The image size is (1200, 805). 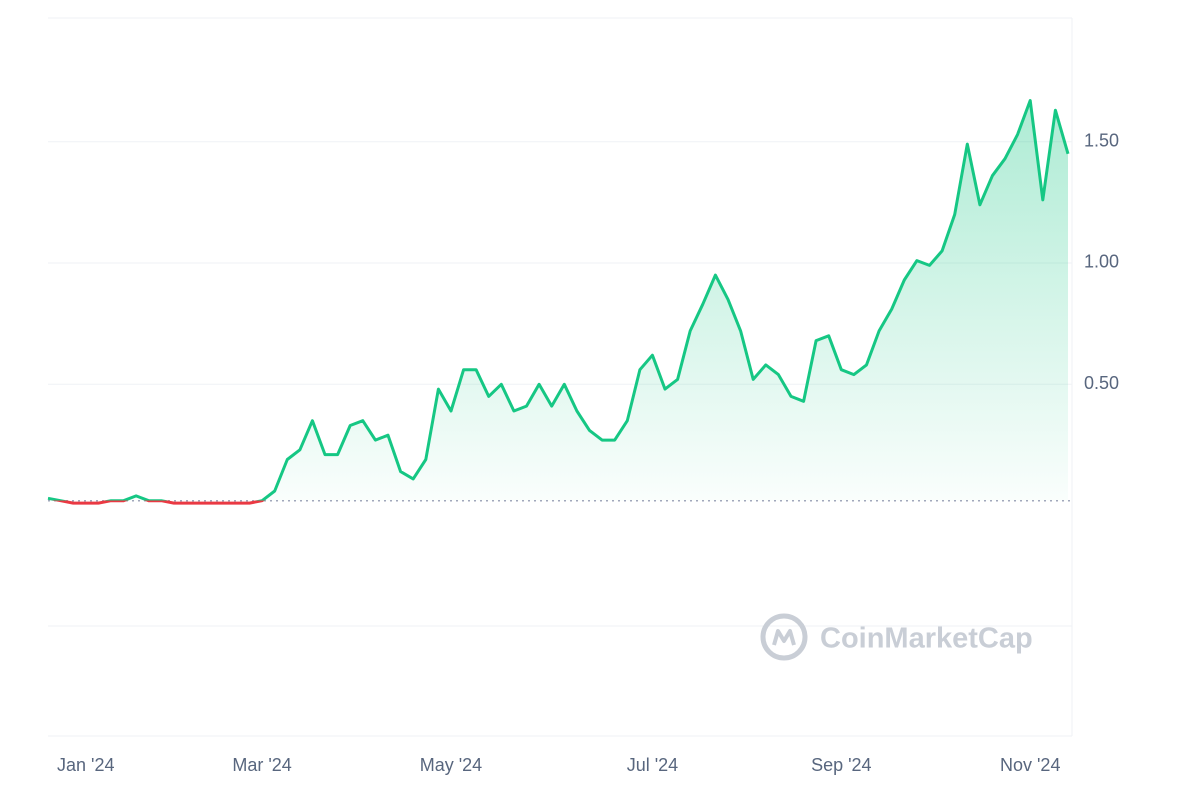 What do you see at coordinates (784, 637) in the screenshot?
I see `watermark-logo` at bounding box center [784, 637].